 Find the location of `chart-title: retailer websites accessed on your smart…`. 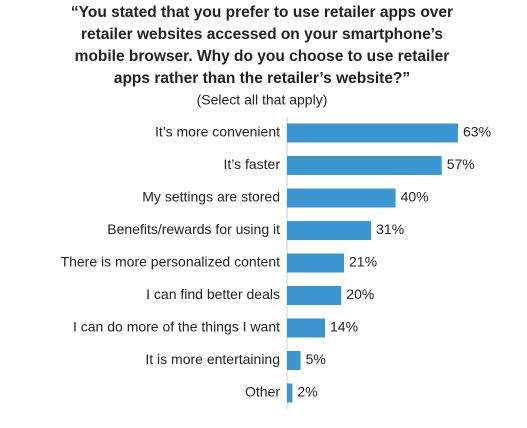

chart-title: retailer websites accessed on your smart… is located at coordinates (262, 34).